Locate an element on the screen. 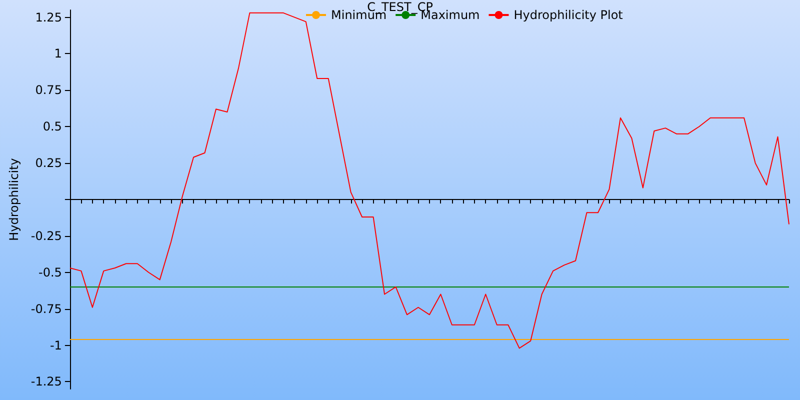 This screenshot has height=400, width=800. legend-label: Hydrophilicity Plot is located at coordinates (569, 15).